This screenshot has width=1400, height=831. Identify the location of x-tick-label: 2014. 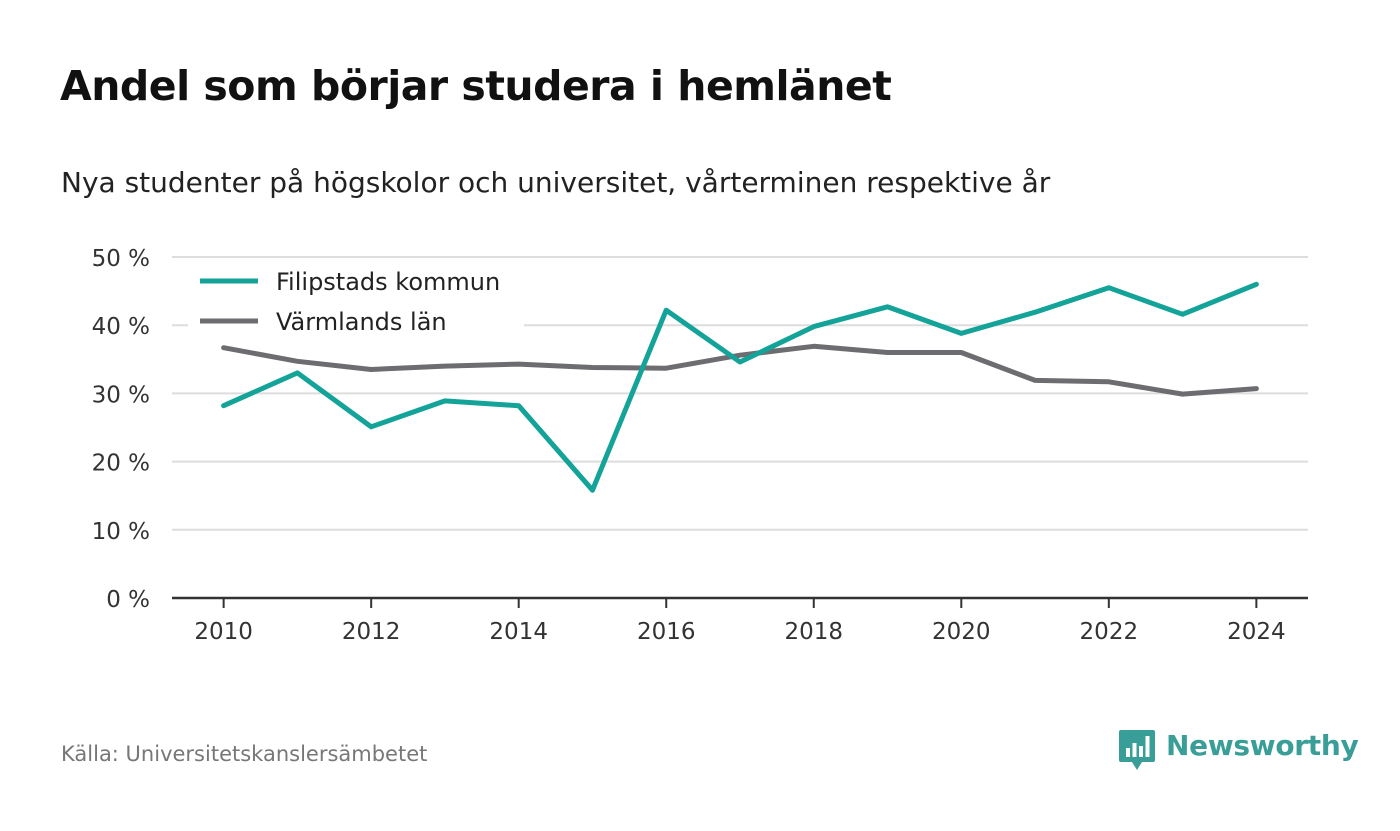
(518, 632).